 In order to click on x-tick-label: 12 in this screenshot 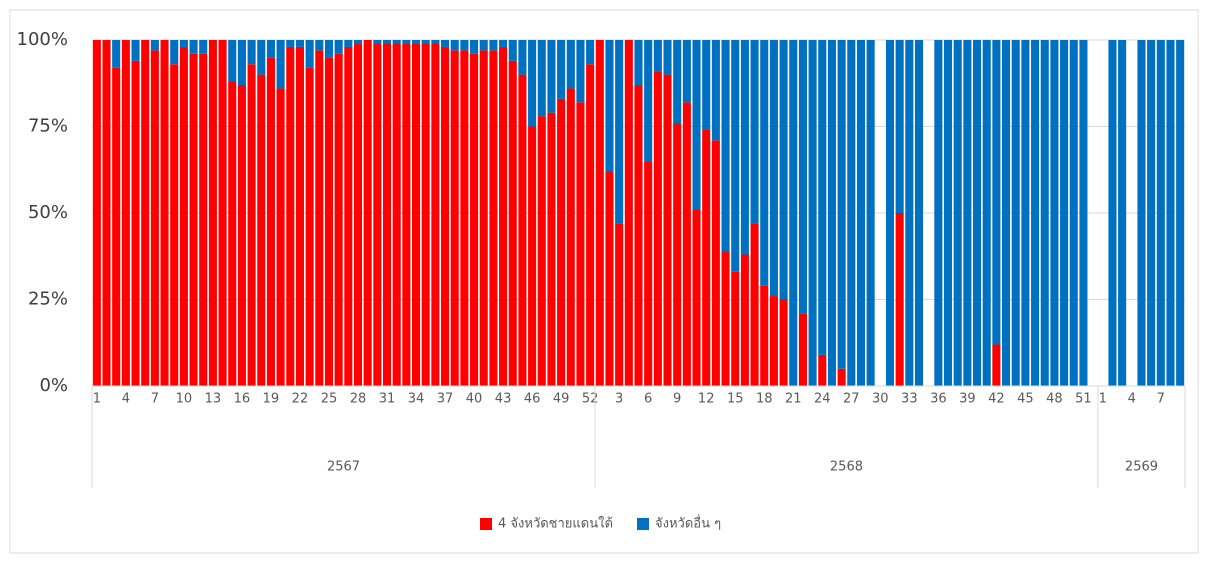, I will do `click(706, 399)`.